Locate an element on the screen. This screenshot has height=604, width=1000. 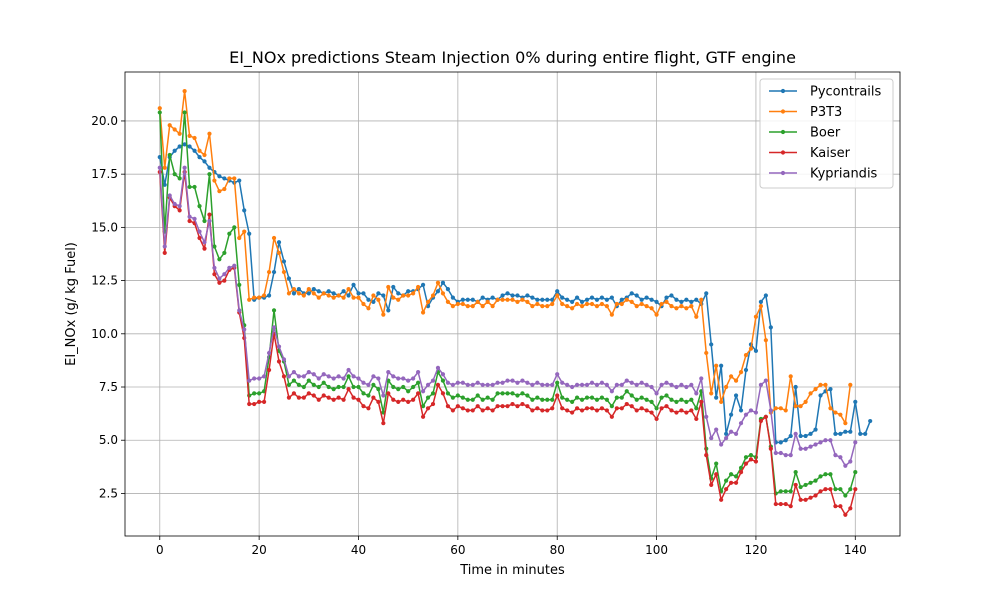
y-tick-label: 20.0 is located at coordinates (104, 121).